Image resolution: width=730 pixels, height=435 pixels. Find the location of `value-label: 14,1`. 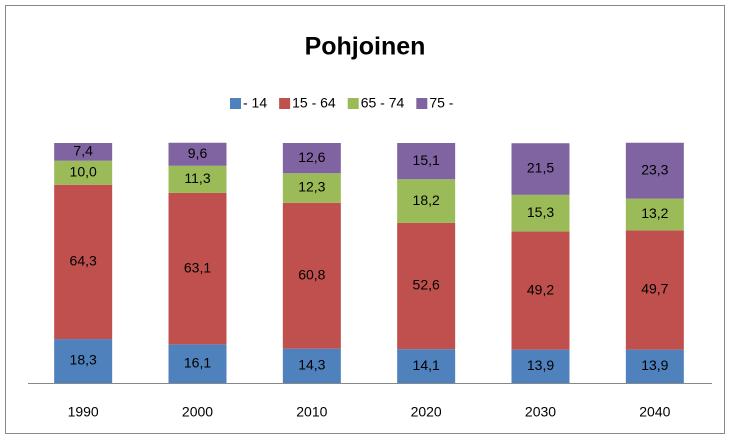

value-label: 14,1 is located at coordinates (426, 365).